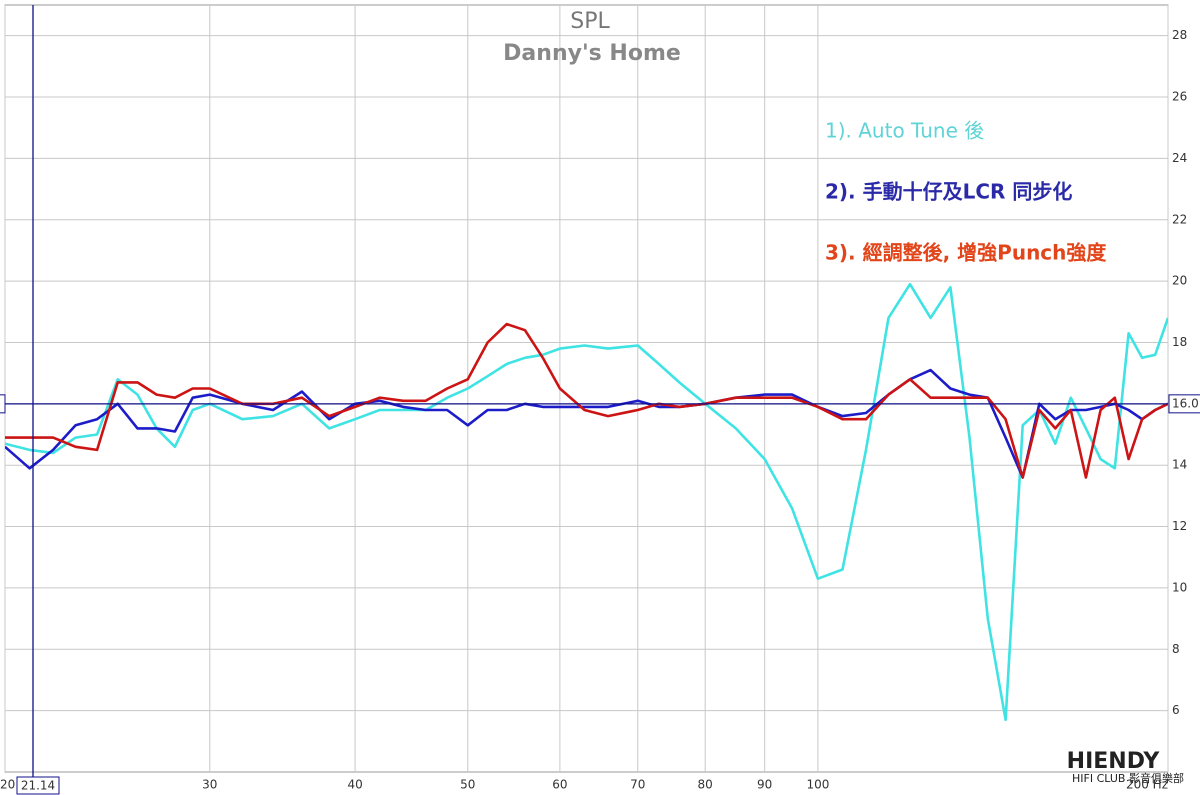 This screenshot has height=795, width=1200. Describe the element at coordinates (1179, 281) in the screenshot. I see `y-tick-label: 20` at that location.